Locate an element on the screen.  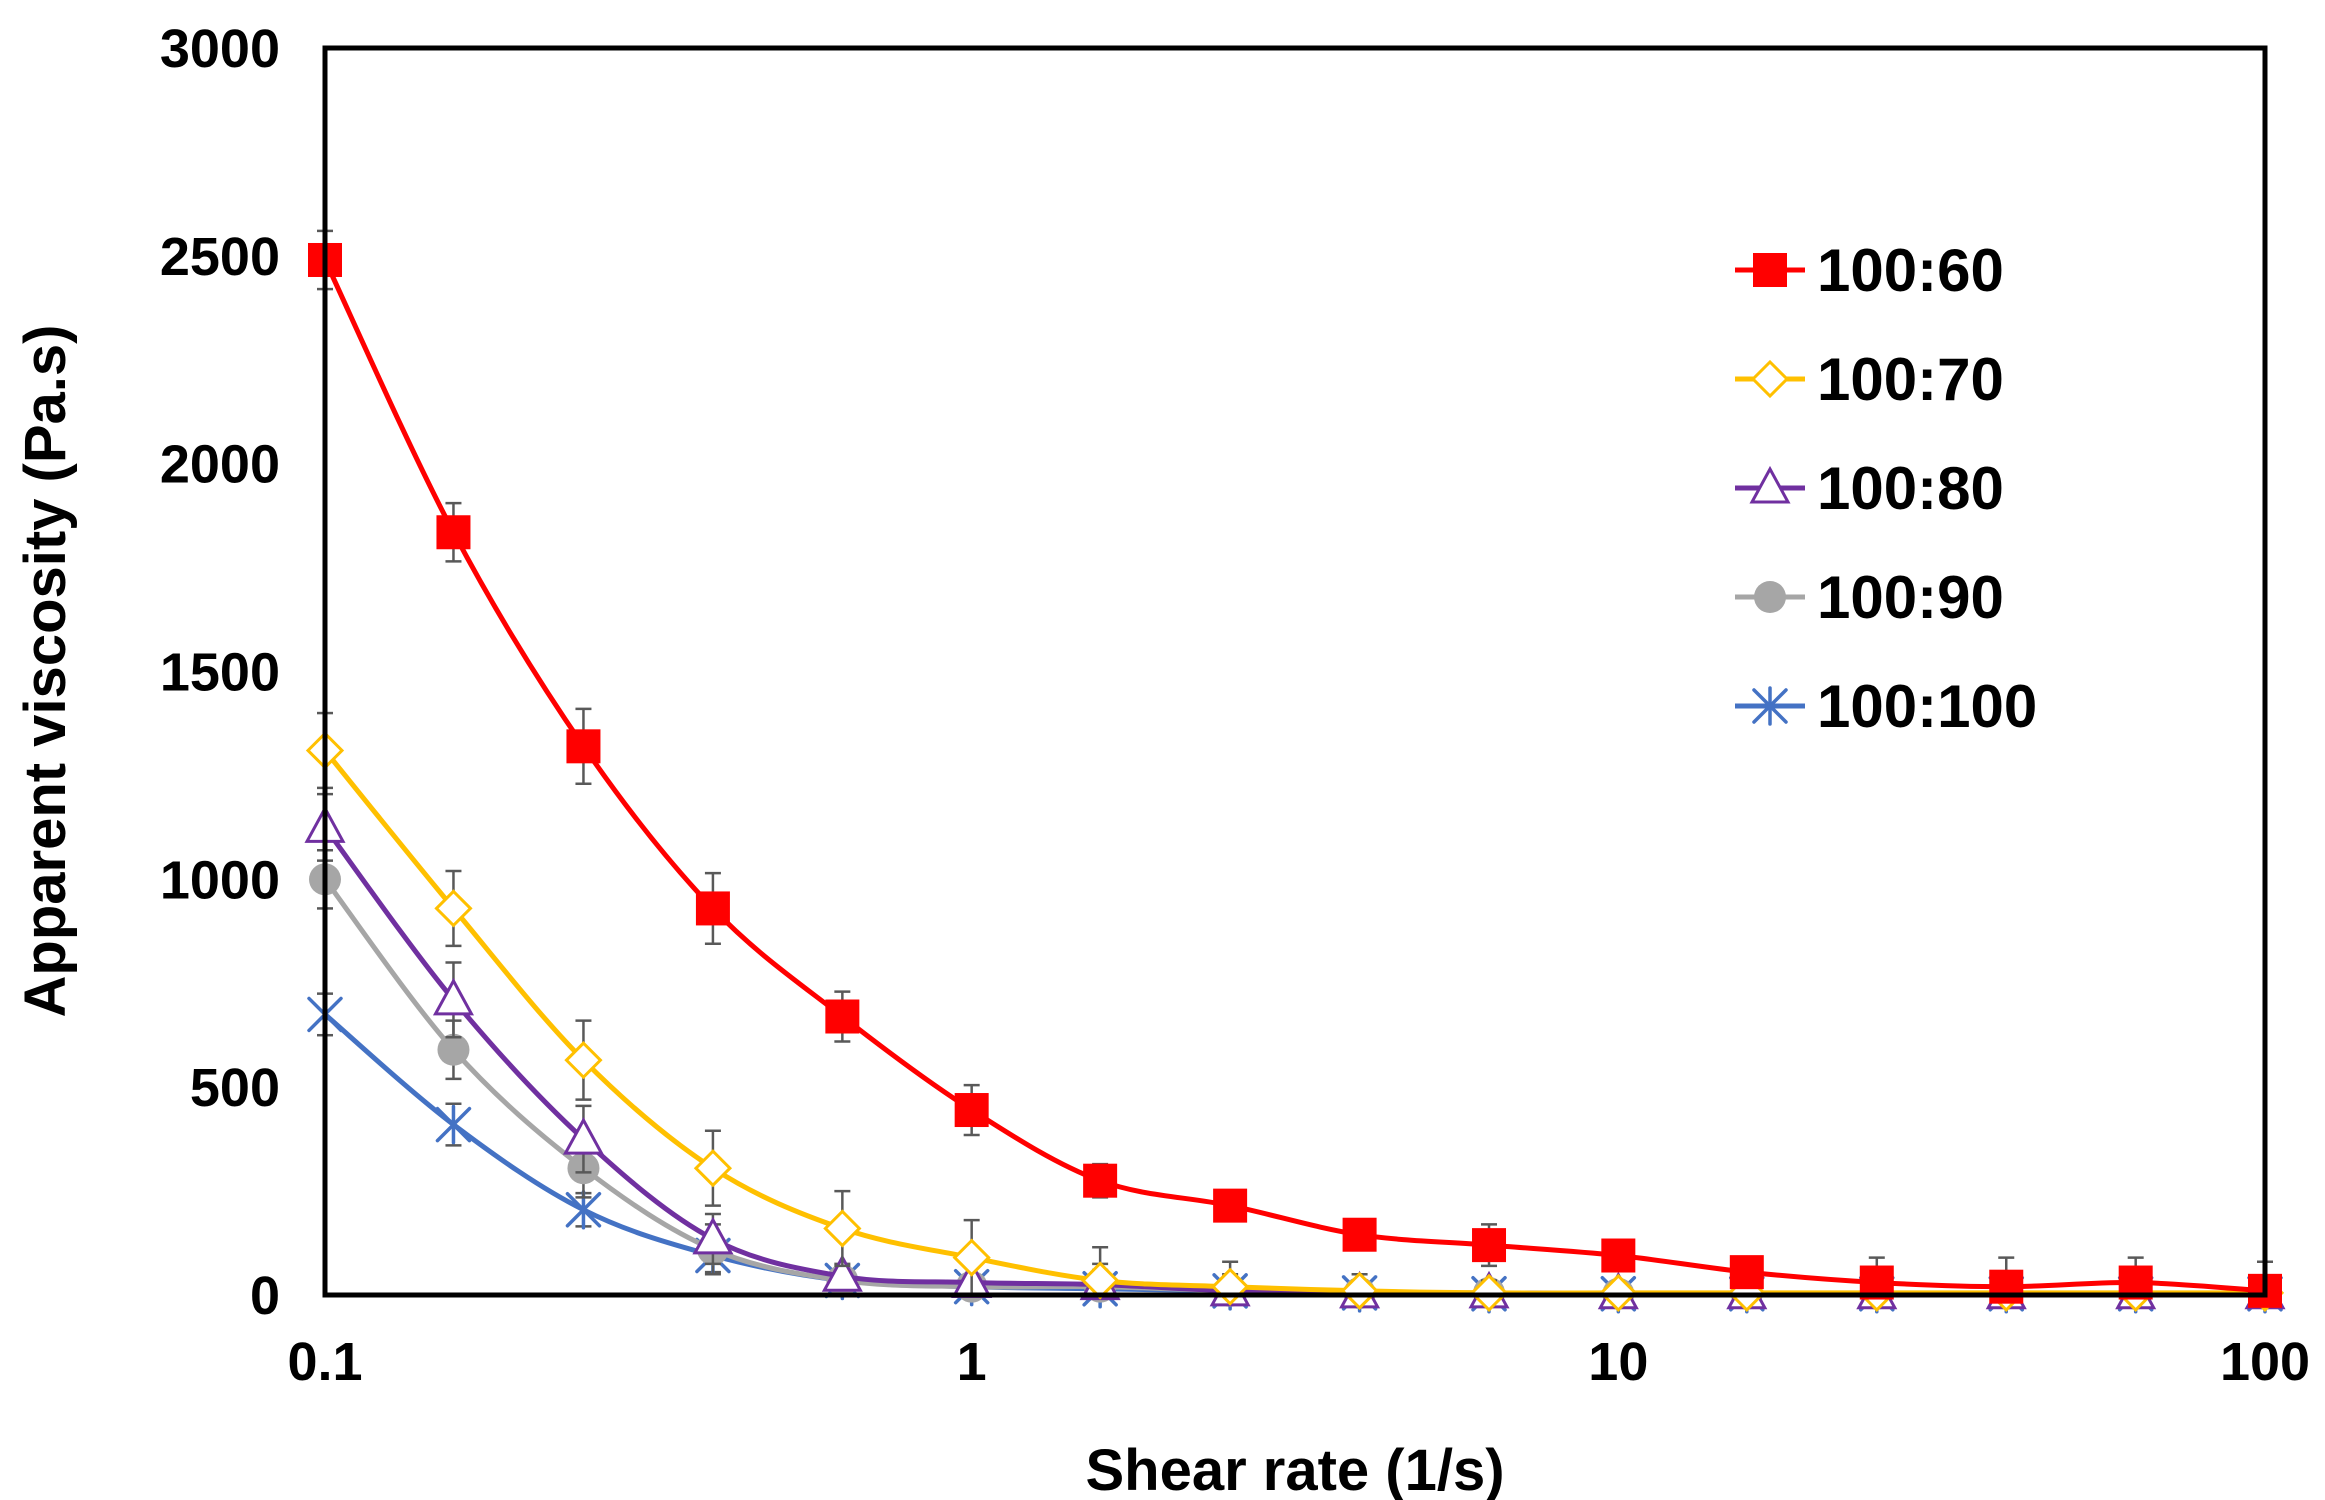
legend-item: 100:100 is located at coordinates (1886, 706).